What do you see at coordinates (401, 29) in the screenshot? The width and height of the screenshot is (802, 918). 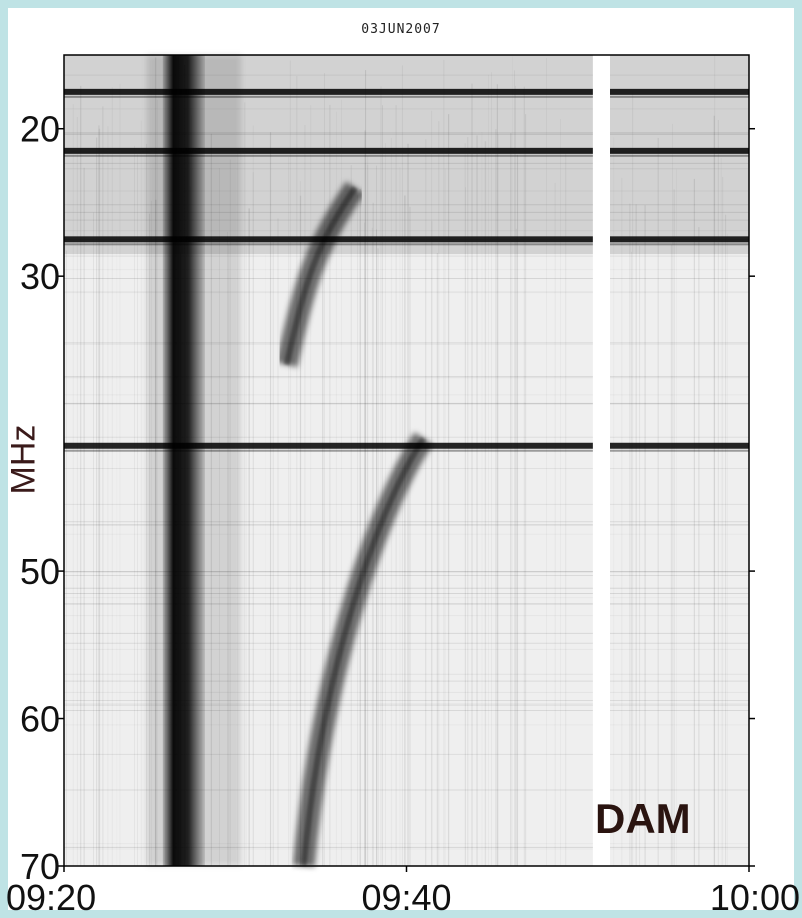 I see `chart-title: 03JUN2007` at bounding box center [401, 29].